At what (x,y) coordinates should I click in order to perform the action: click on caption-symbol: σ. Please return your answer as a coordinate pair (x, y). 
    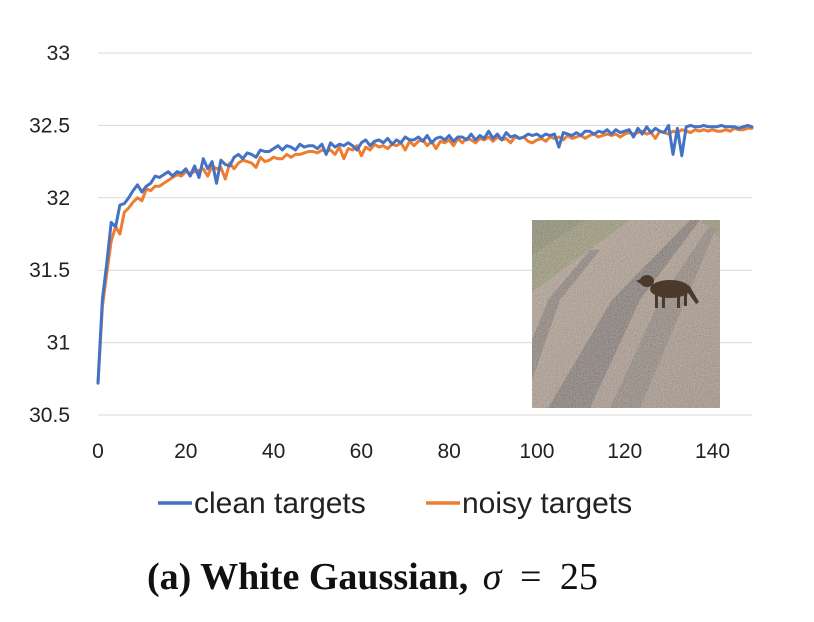
    Looking at the image, I should click on (493, 577).